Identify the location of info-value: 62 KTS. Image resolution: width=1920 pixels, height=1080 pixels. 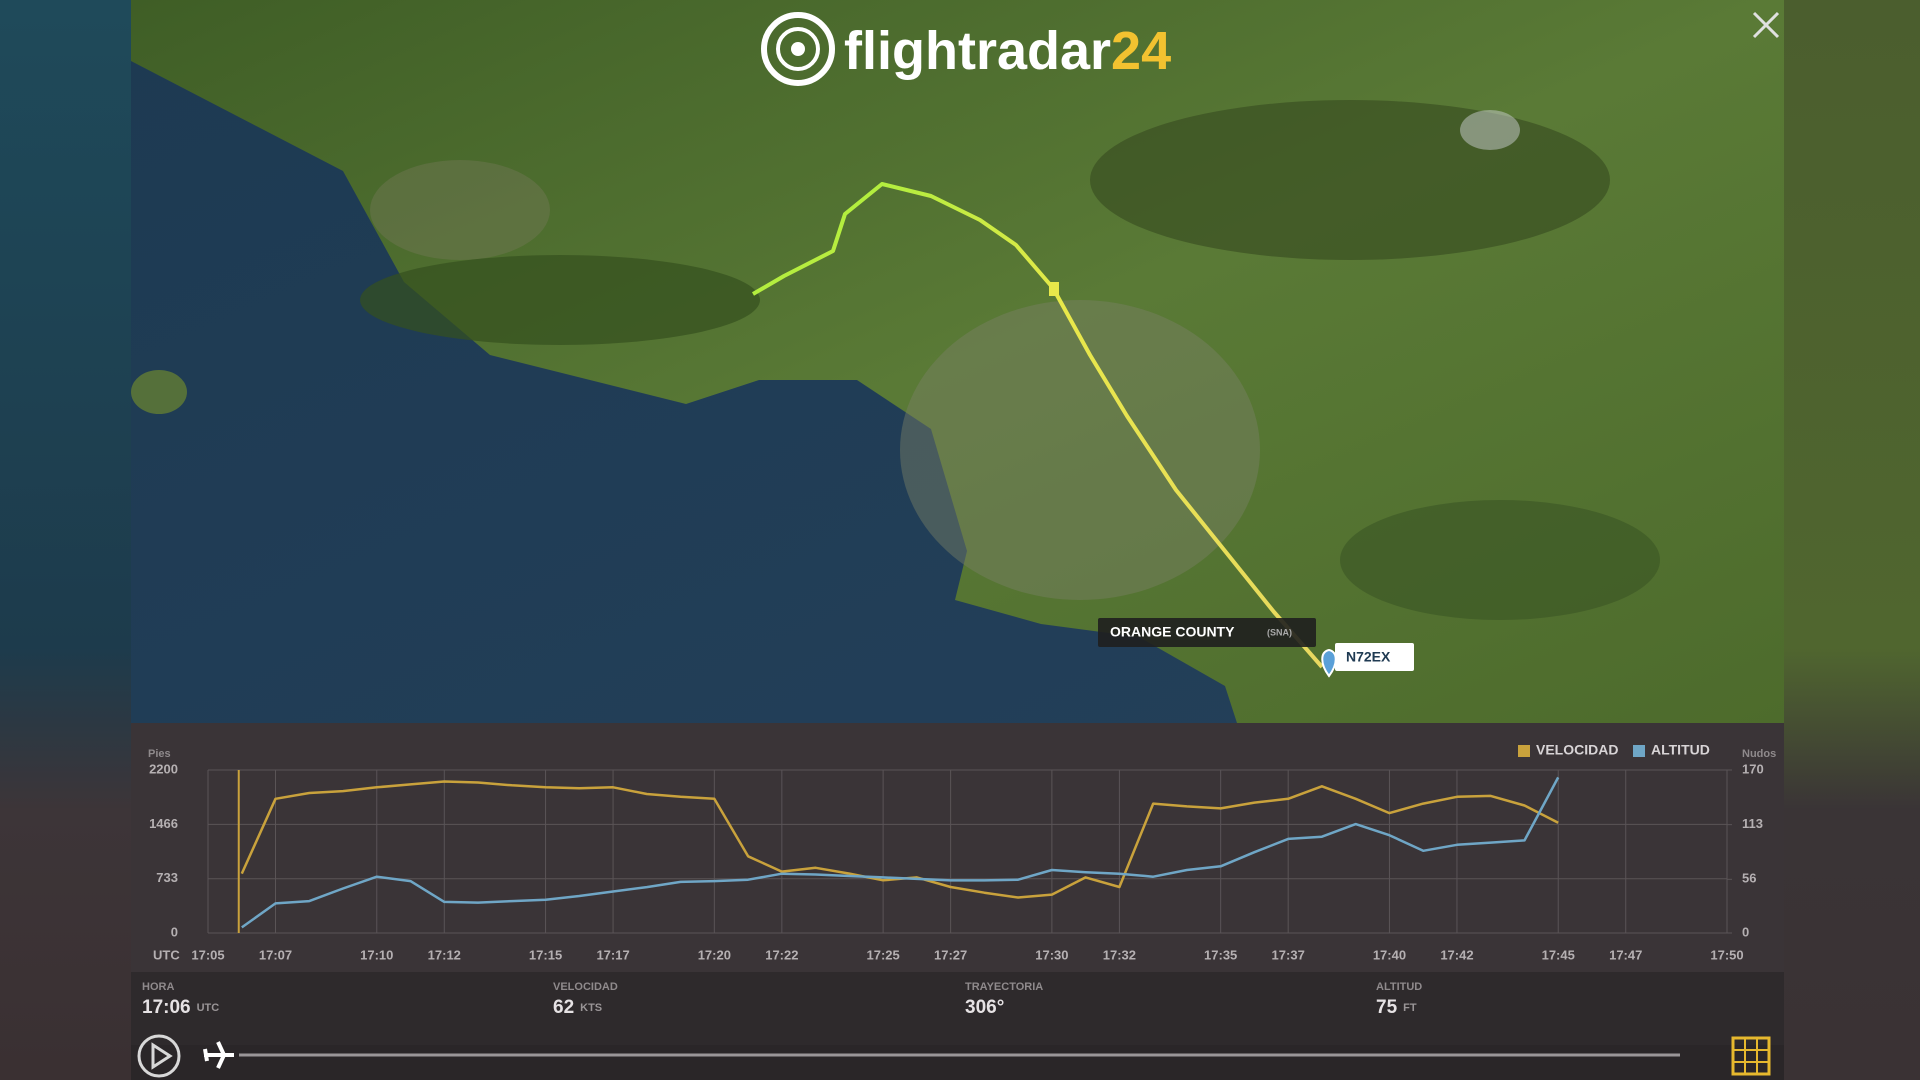
(577, 1007).